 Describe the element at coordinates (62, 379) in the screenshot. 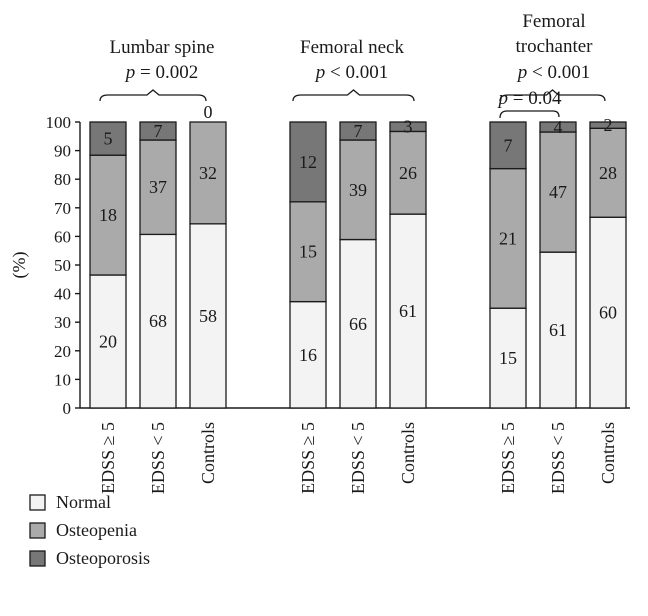

I see `y-tick-label: 10` at that location.